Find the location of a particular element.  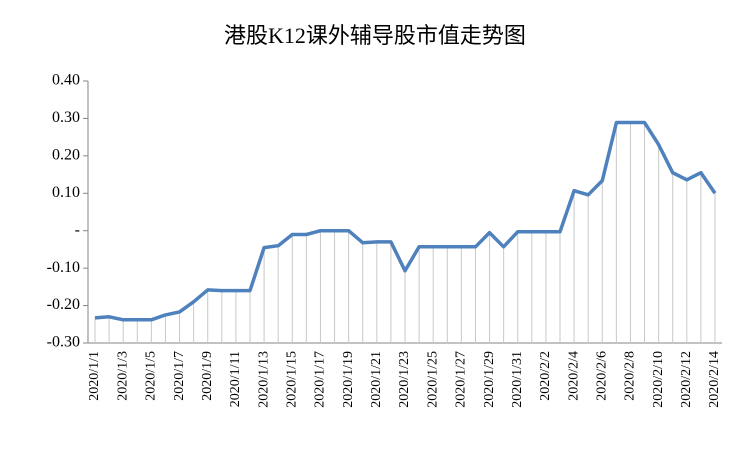

x-tick-label: 2020/1/13 is located at coordinates (263, 379).